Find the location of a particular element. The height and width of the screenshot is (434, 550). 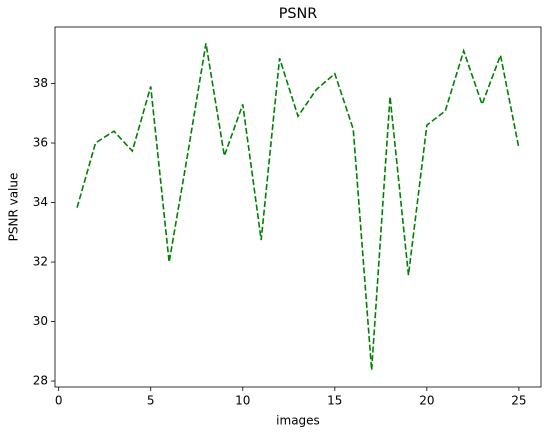

y-tick-label: 34 is located at coordinates (40, 202).